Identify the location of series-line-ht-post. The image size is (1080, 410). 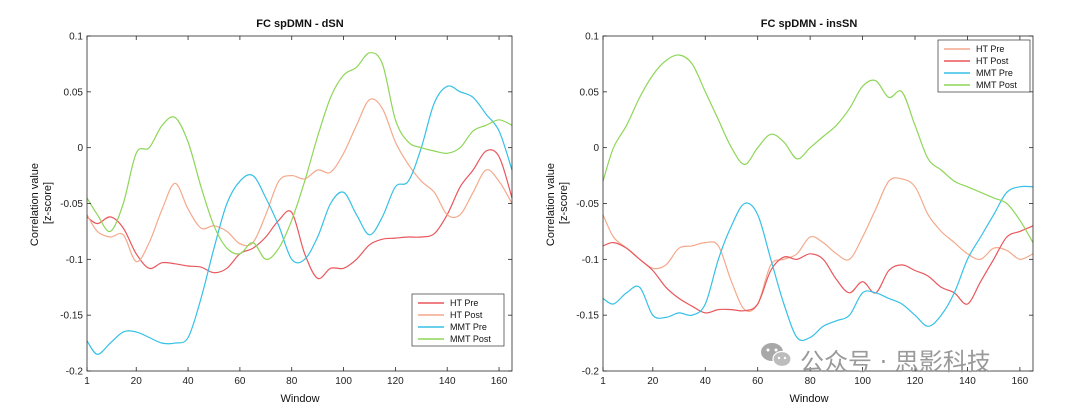
(818, 269).